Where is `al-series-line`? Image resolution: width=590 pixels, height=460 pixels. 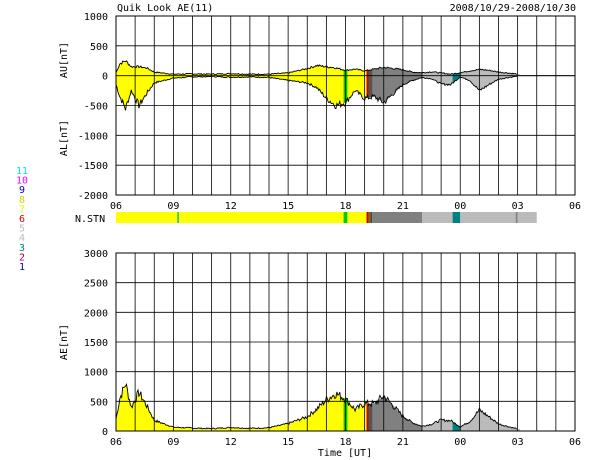 al-series-line is located at coordinates (316, 93).